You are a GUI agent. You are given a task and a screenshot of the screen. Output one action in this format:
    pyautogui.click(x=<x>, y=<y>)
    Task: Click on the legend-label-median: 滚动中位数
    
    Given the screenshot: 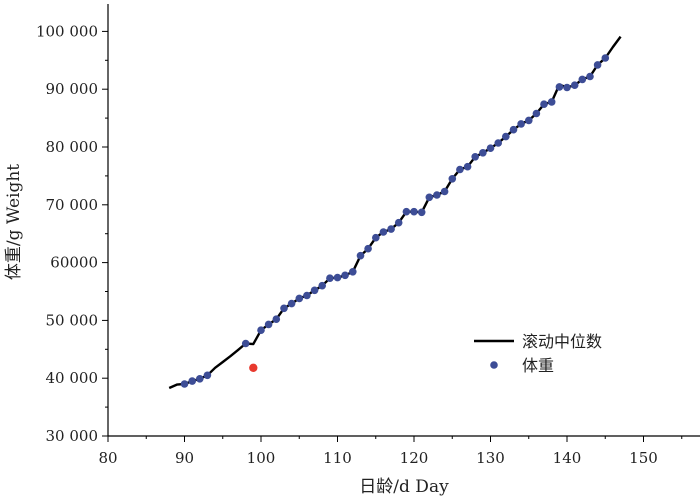 What is the action you would take?
    pyautogui.click(x=562, y=341)
    